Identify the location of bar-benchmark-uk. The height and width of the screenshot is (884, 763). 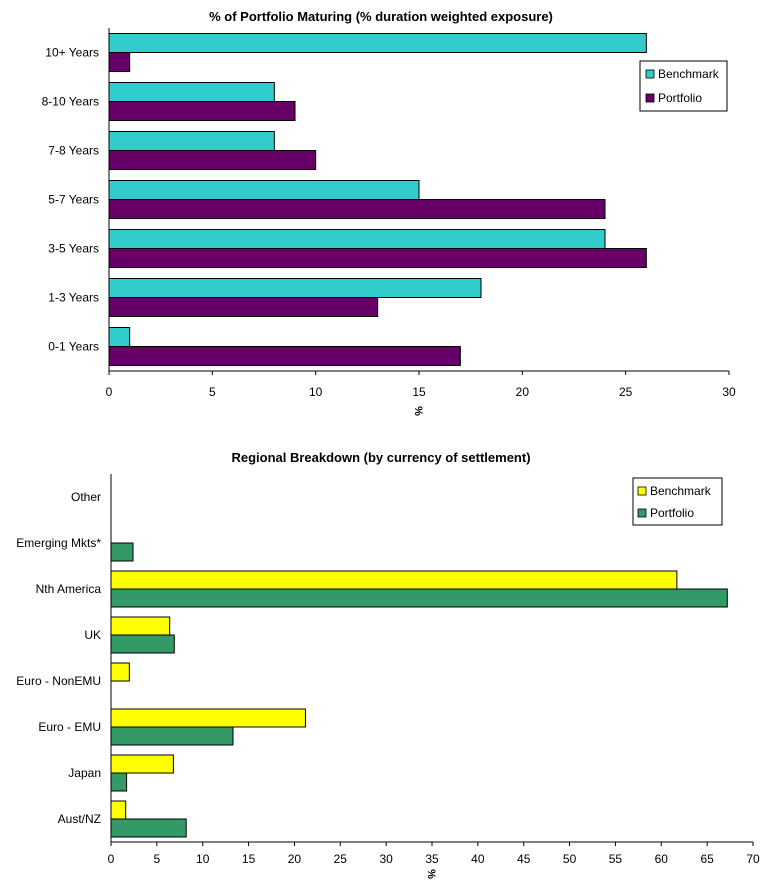
(140, 626).